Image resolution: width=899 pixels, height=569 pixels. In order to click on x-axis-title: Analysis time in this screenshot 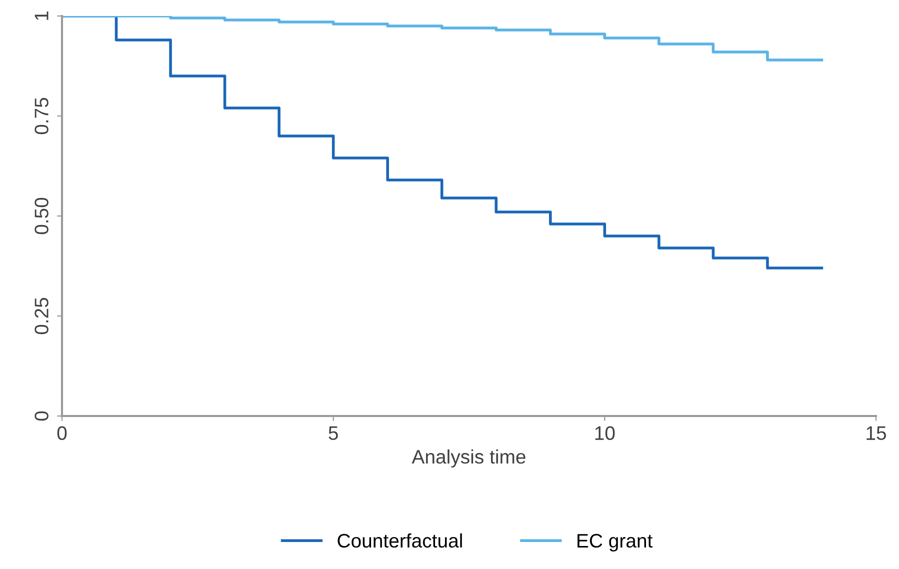, I will do `click(469, 458)`.